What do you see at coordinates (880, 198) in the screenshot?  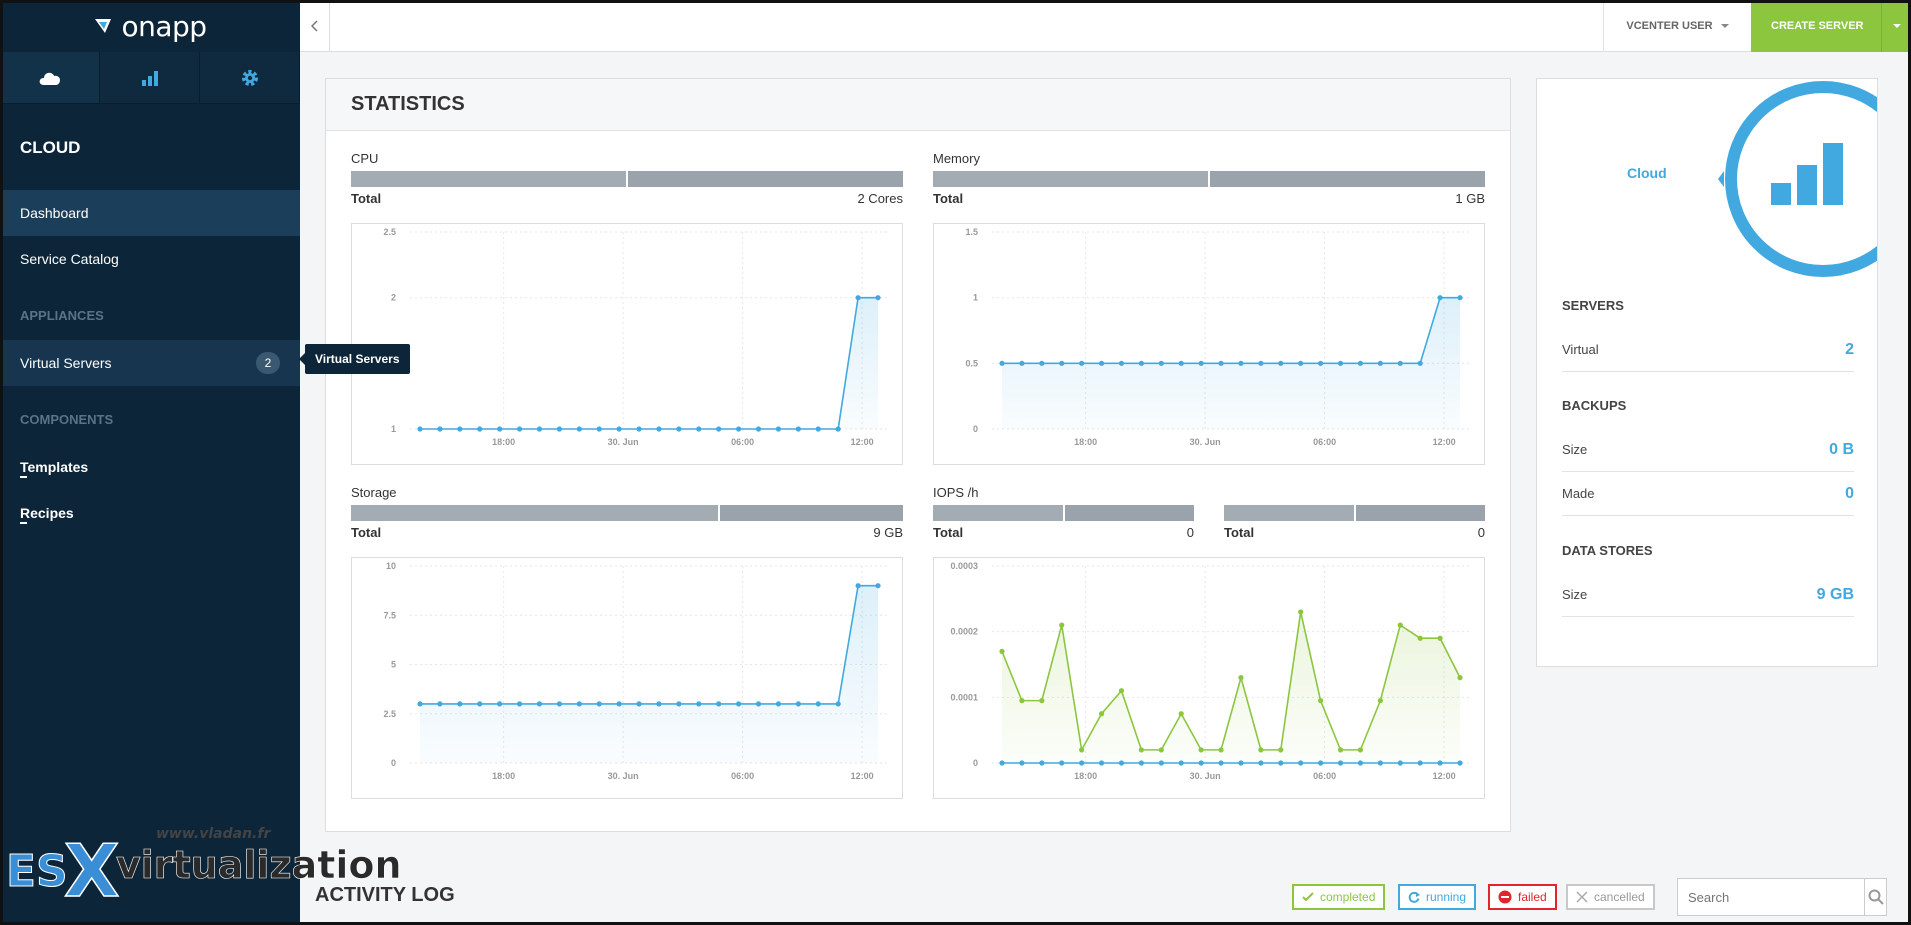 I see `cpu-total-value: 2 Cores` at bounding box center [880, 198].